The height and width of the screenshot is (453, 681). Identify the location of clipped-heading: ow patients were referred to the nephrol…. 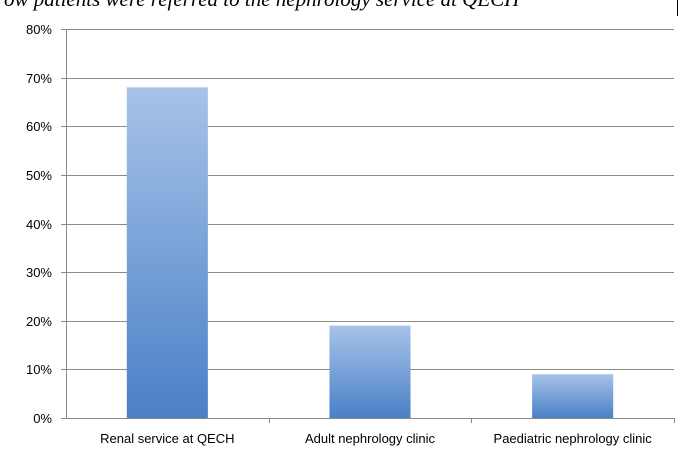
(261, 6).